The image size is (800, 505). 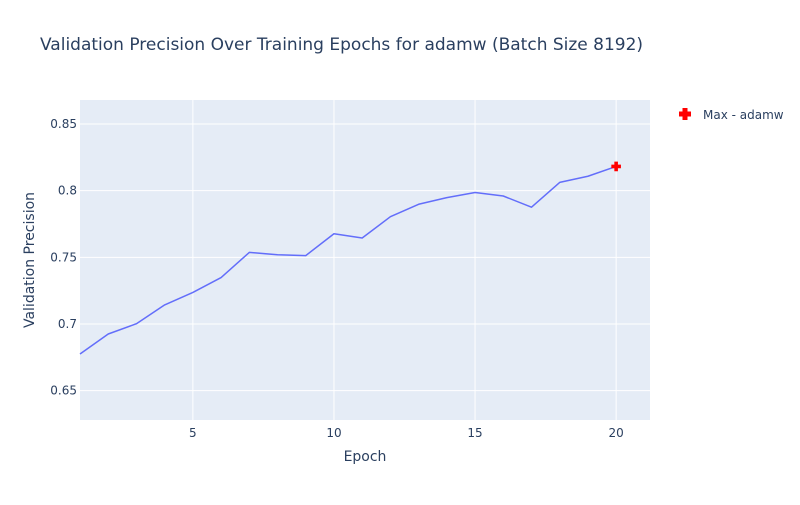 I want to click on legend-cross-marker-icon, so click(x=685, y=114).